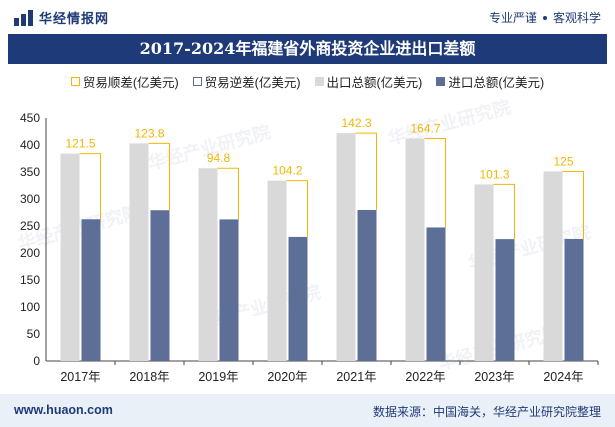 The width and height of the screenshot is (615, 427). Describe the element at coordinates (563, 161) in the screenshot. I see `surplus-data-label: 125` at that location.